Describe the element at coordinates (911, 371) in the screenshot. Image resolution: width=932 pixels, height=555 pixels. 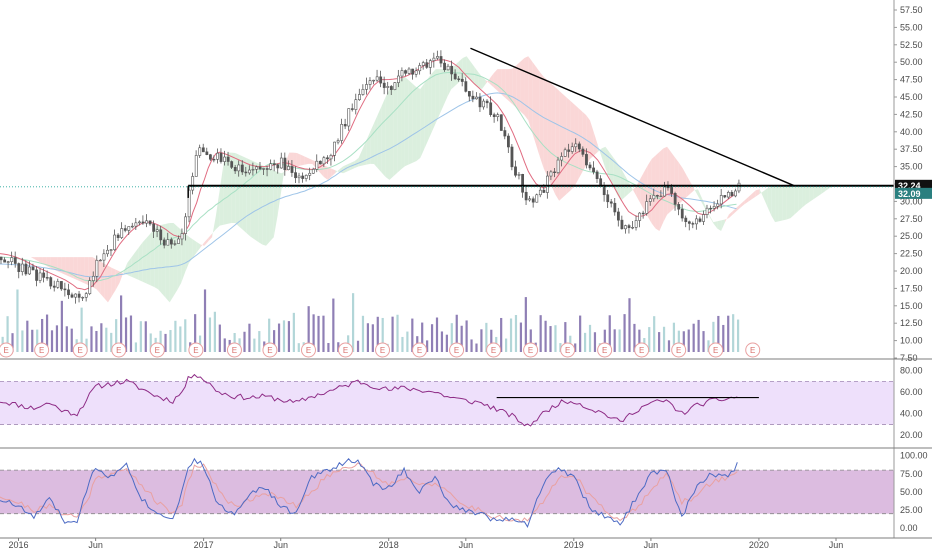
I see `rsi-axis-label: 80.00` at that location.